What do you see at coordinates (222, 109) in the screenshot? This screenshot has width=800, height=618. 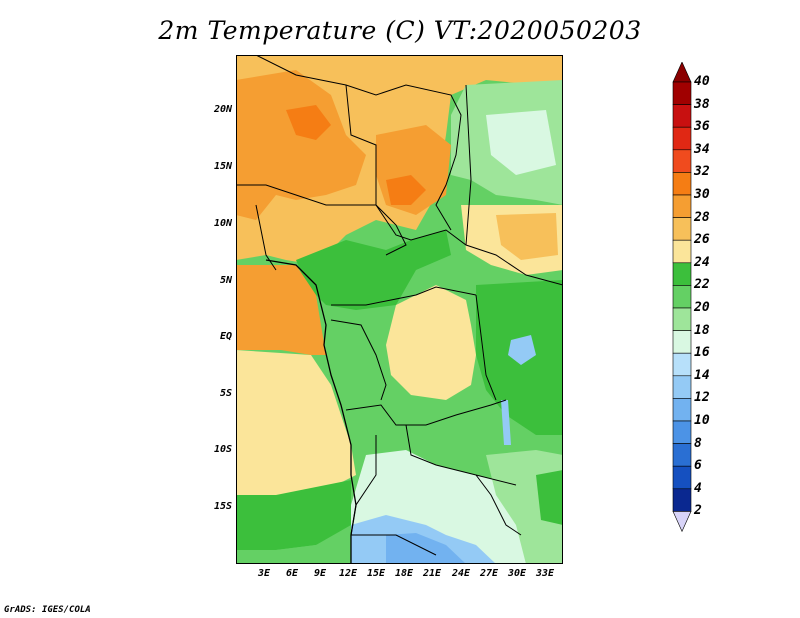 I see `lat-label-20n: 20N` at bounding box center [222, 109].